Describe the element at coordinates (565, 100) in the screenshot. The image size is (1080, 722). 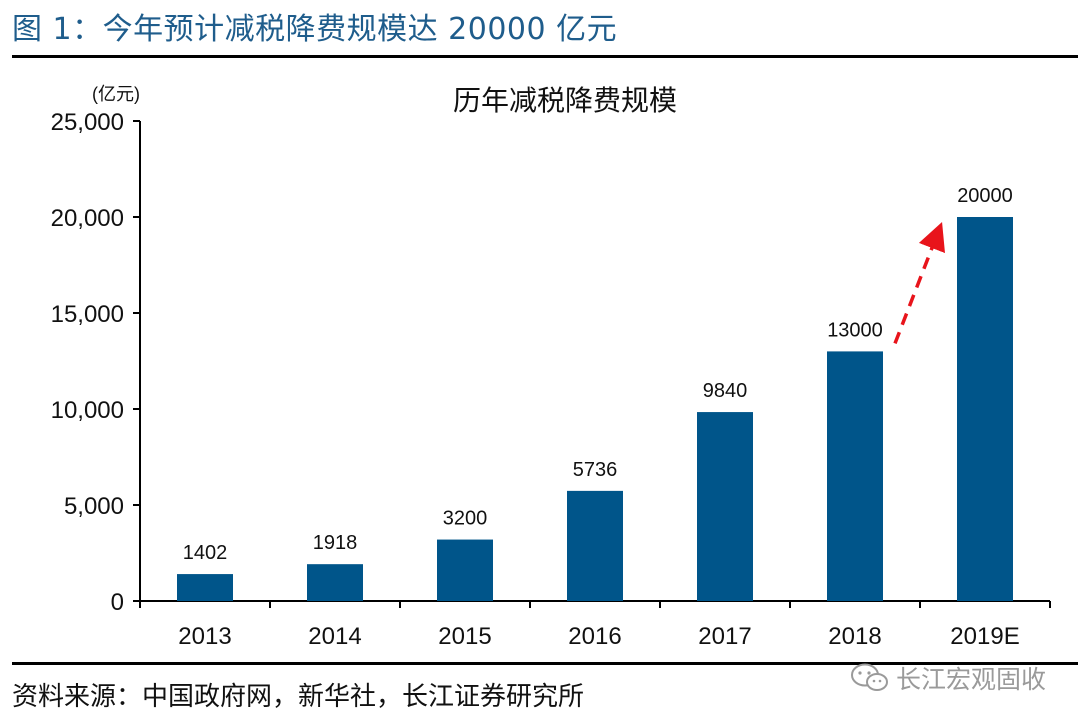
I see `chart-title: 历年减税降费规模` at that location.